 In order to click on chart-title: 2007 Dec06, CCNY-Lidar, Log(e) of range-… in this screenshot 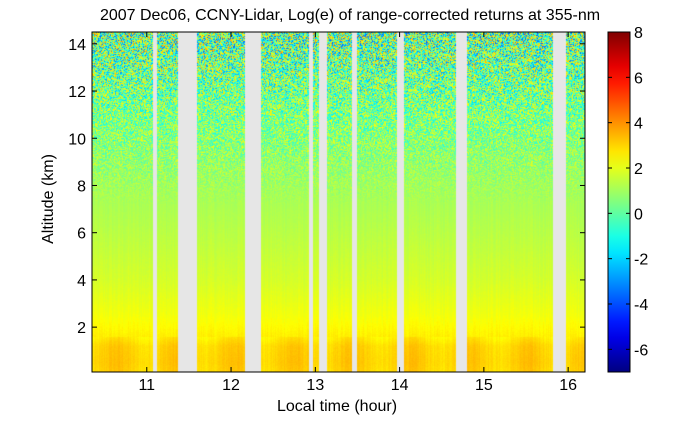, I will do `click(350, 15)`.